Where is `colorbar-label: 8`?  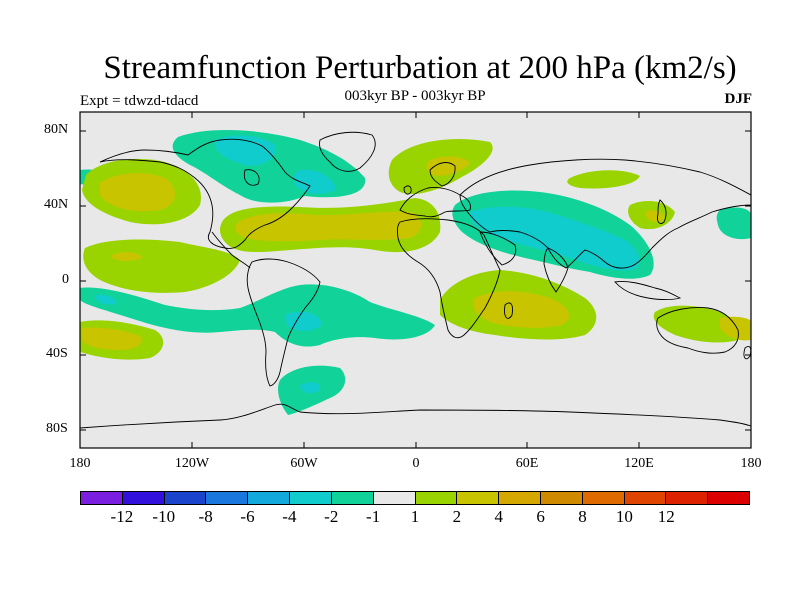 colorbar-label: 8 is located at coordinates (582, 516).